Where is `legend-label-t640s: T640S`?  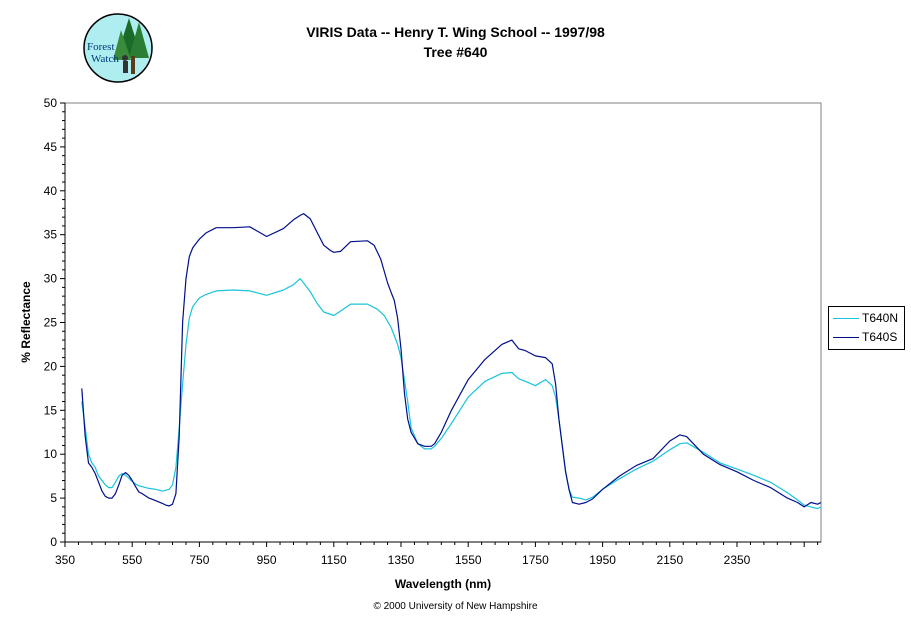 legend-label-t640s: T640S is located at coordinates (880, 337).